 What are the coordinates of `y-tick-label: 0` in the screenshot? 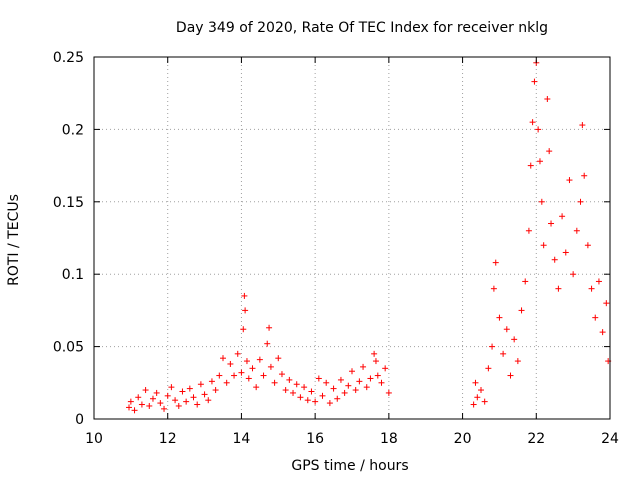 It's located at (79, 420).